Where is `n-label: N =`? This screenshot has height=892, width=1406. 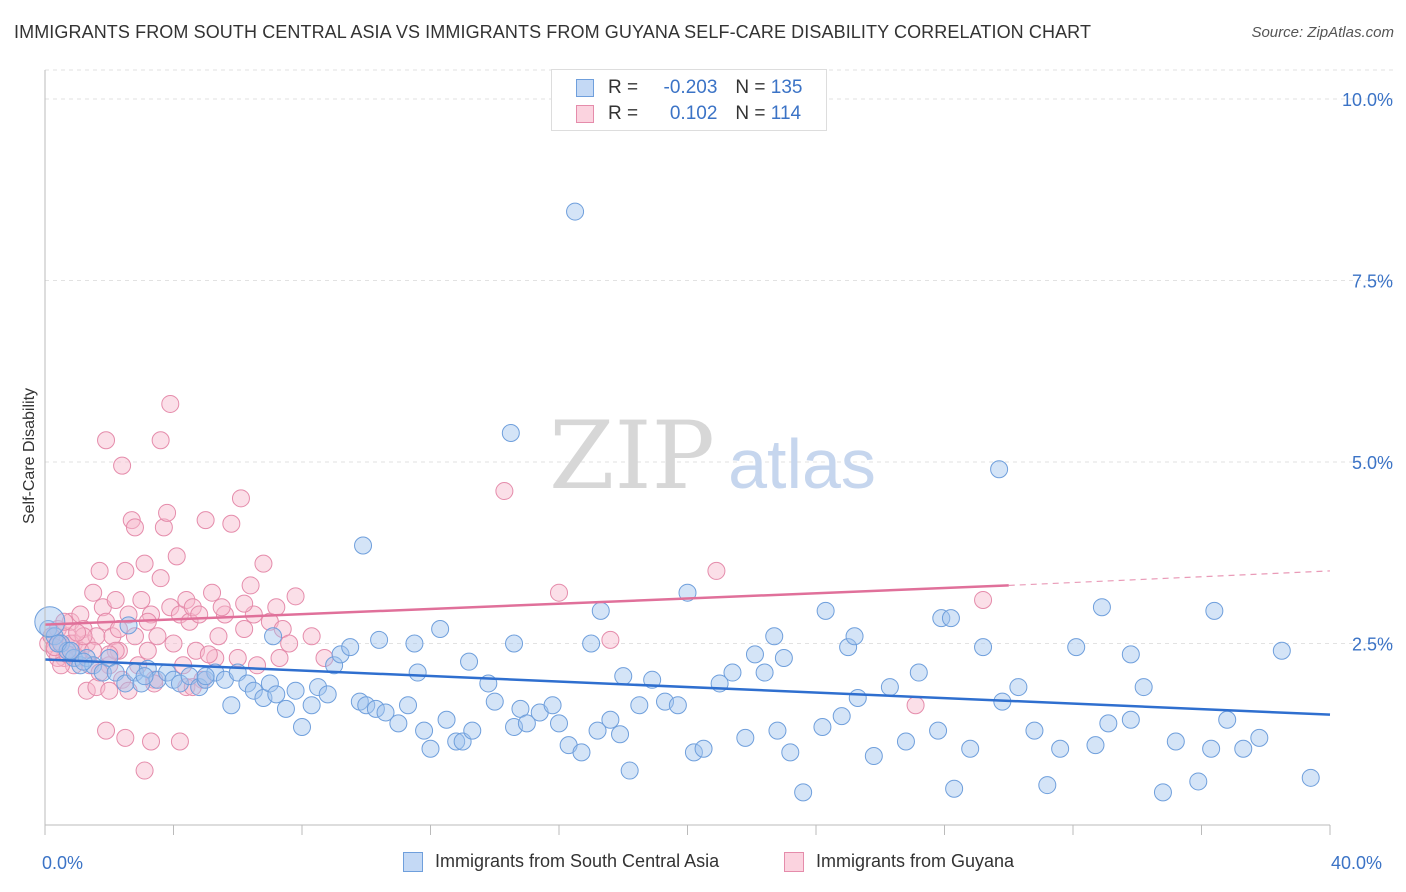 n-label: N = is located at coordinates (750, 87).